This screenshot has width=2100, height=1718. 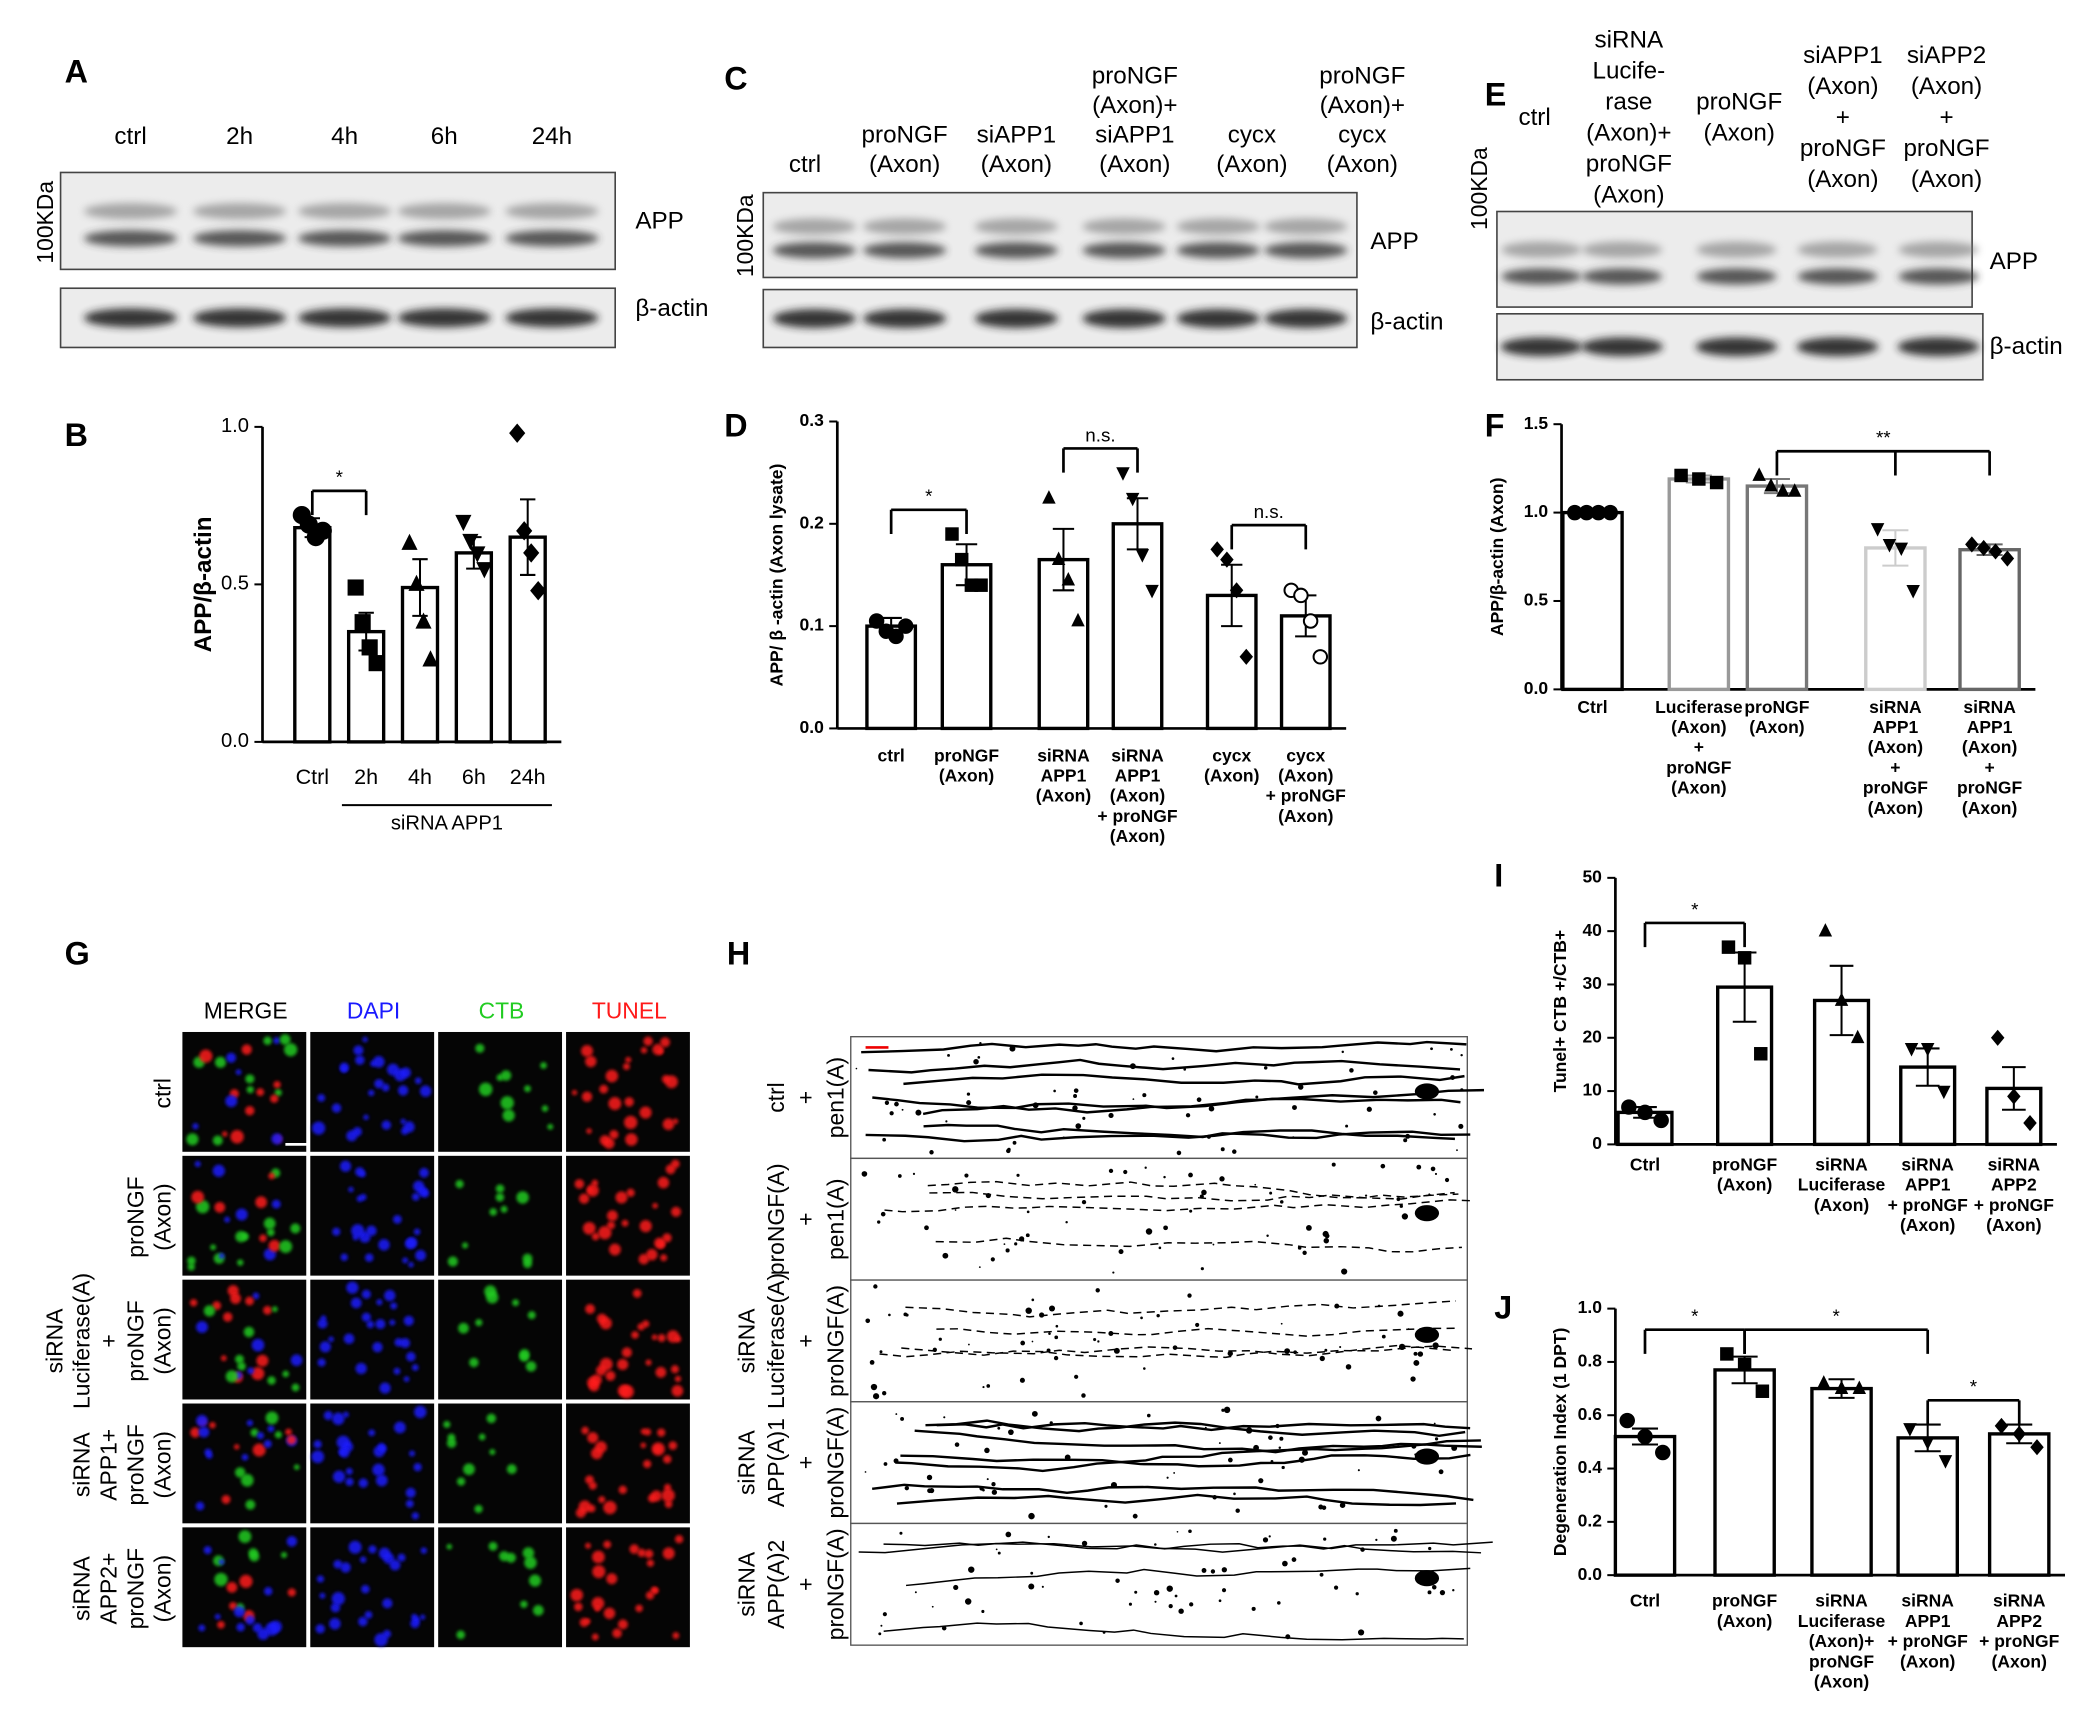 What do you see at coordinates (2019, 1641) in the screenshot?
I see `x-tick-label: + proNGF` at bounding box center [2019, 1641].